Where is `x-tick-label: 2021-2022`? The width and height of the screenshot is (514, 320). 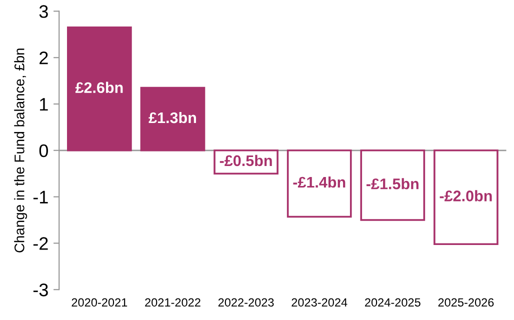
x-tick-label: 2021-2022 is located at coordinates (172, 302).